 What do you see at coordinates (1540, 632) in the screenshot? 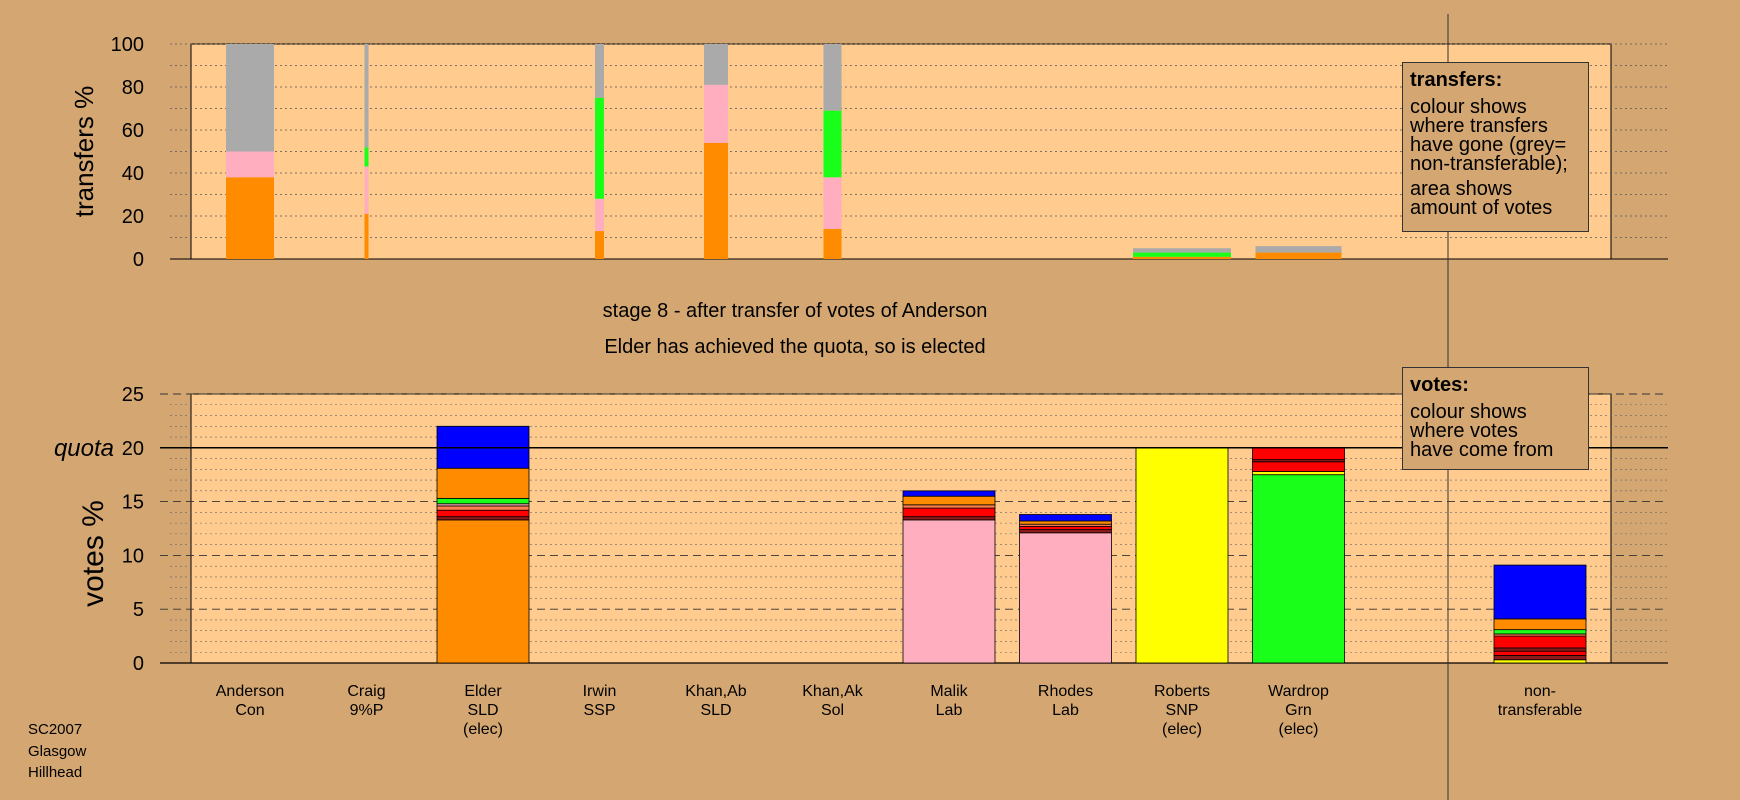
I see `vote-segment-nontransferable-grn` at bounding box center [1540, 632].